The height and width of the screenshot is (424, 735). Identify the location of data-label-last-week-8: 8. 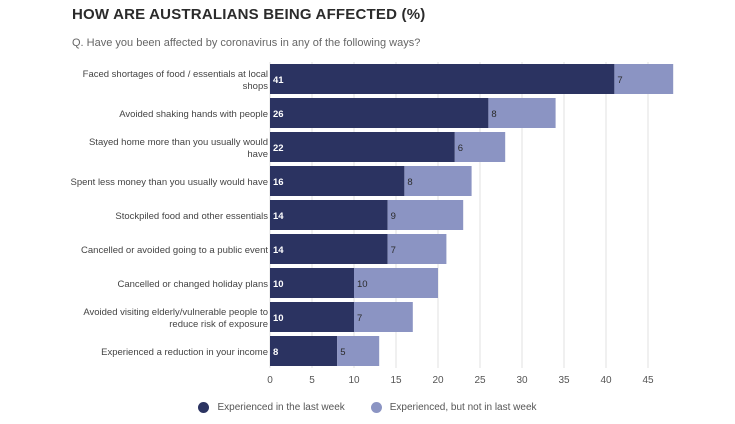
(275, 352).